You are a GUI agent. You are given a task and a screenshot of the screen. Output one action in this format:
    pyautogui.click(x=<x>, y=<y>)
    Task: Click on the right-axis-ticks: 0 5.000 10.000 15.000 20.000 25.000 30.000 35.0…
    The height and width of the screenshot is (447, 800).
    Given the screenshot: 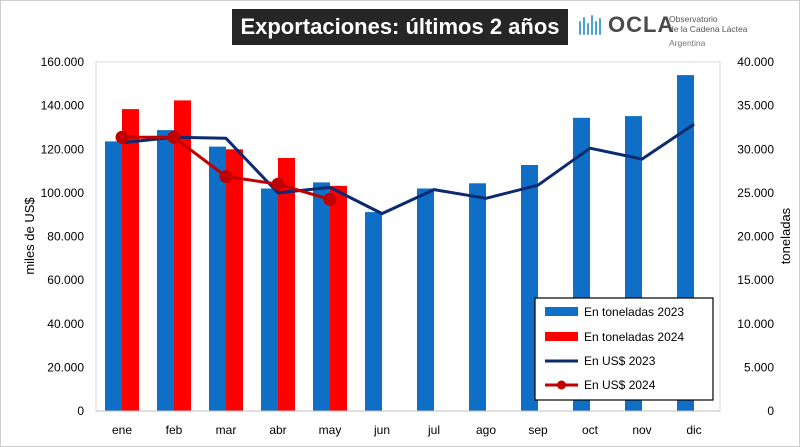 What is the action you would take?
    pyautogui.click(x=755, y=236)
    